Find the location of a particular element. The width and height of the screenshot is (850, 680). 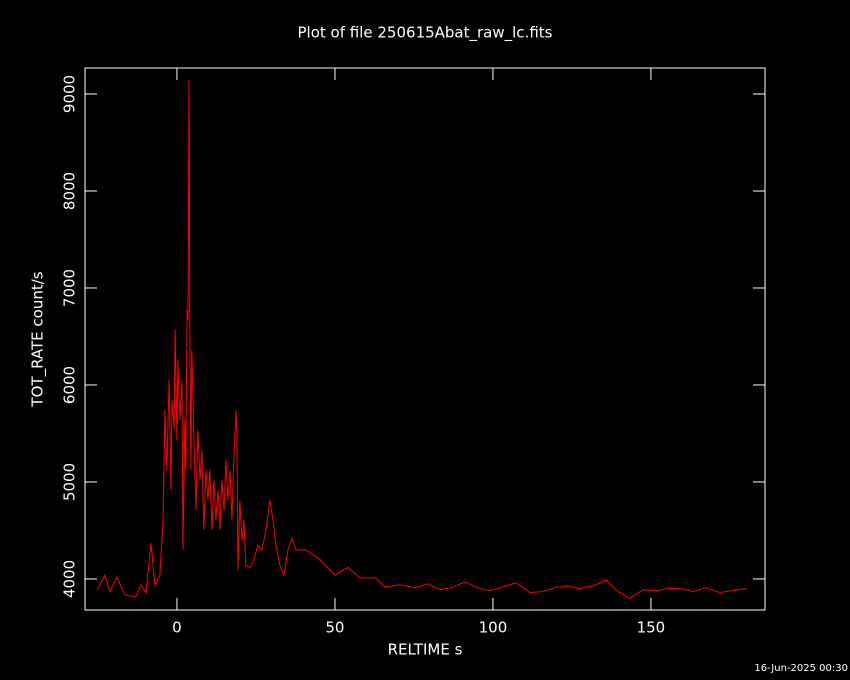

chart-title: Plot of file 250615Abat_raw_lc.fits is located at coordinates (425, 33).